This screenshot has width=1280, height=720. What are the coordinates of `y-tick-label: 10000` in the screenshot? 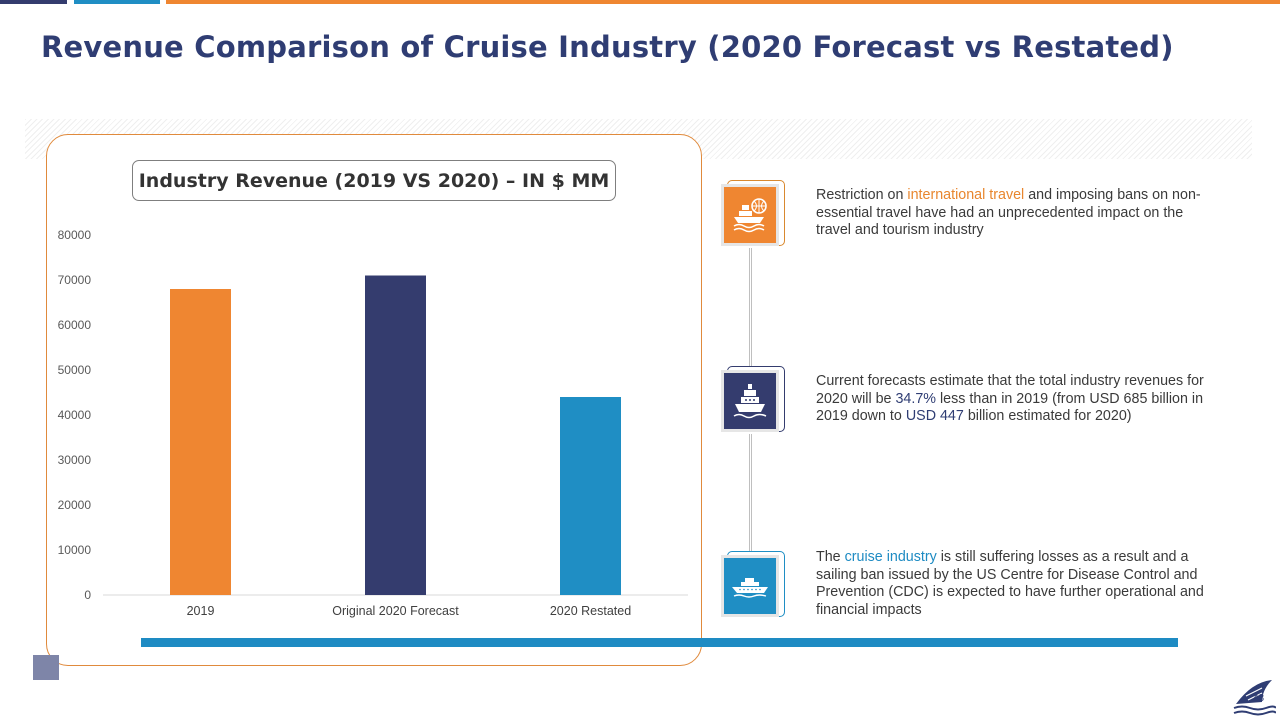 It's located at (75, 550).